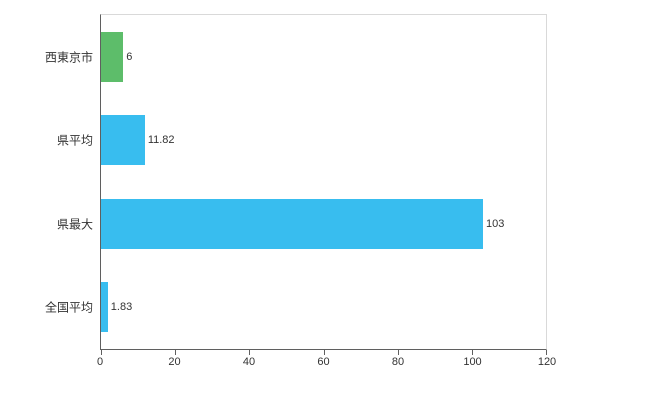 The image size is (650, 400). I want to click on x-axis-tick-label: 40, so click(249, 362).